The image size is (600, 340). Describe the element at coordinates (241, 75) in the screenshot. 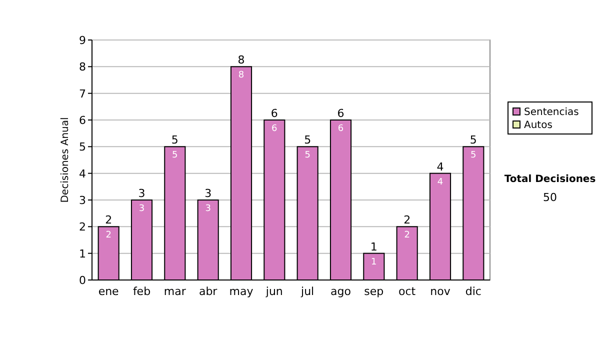

I see `data-label: 8` at that location.